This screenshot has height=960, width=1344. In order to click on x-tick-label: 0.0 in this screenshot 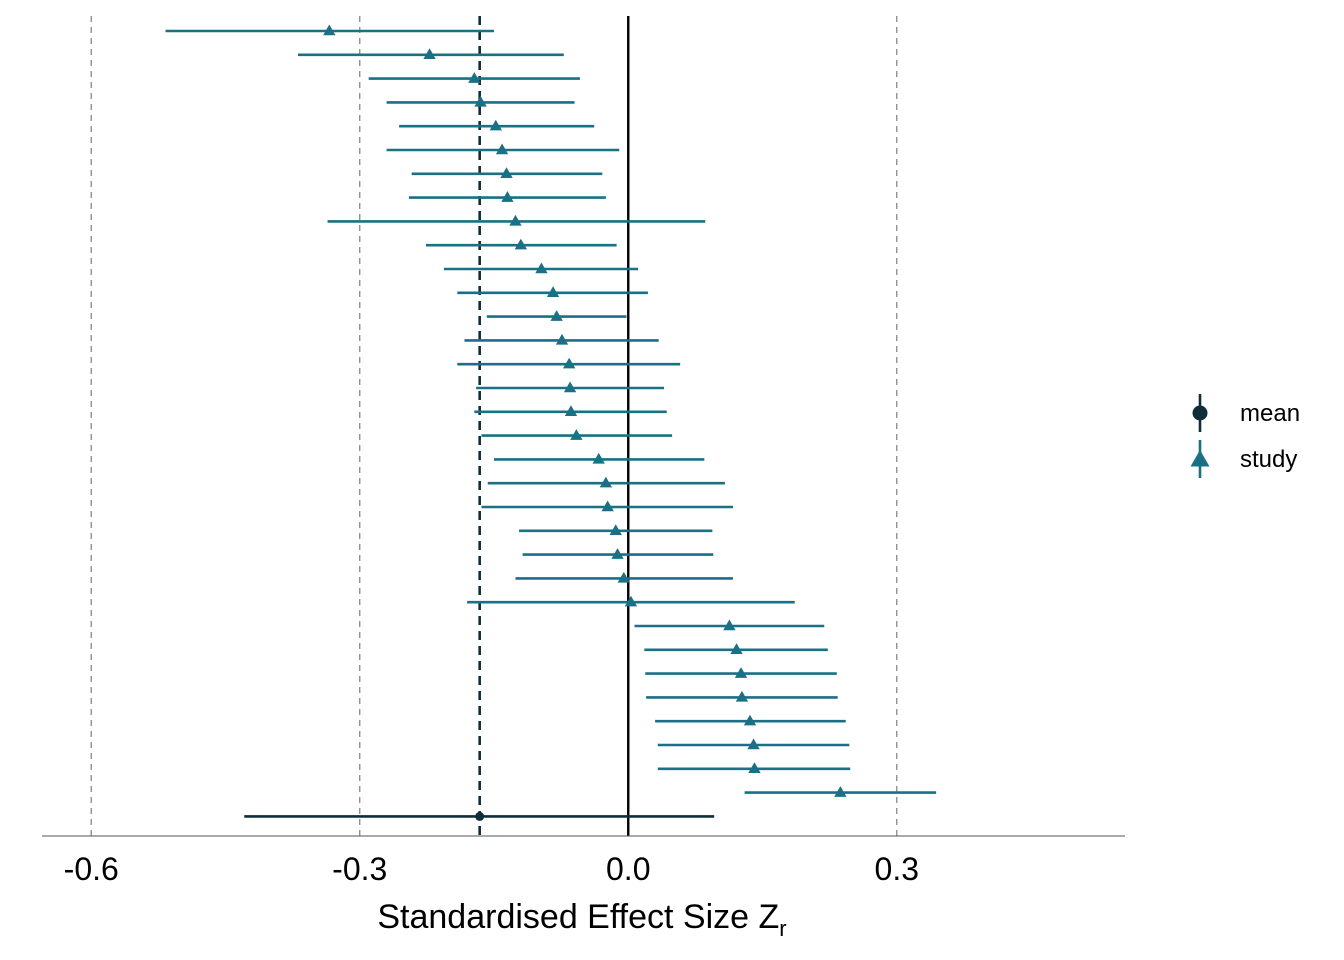, I will do `click(628, 869)`.